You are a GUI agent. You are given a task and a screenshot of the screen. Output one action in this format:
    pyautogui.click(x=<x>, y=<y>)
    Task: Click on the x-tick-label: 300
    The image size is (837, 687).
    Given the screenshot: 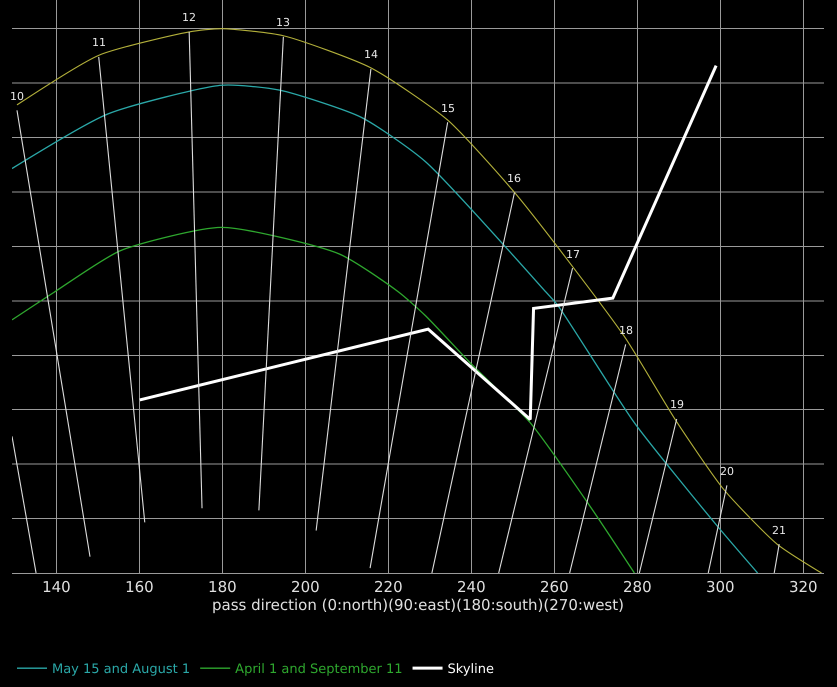 What is the action you would take?
    pyautogui.click(x=720, y=587)
    